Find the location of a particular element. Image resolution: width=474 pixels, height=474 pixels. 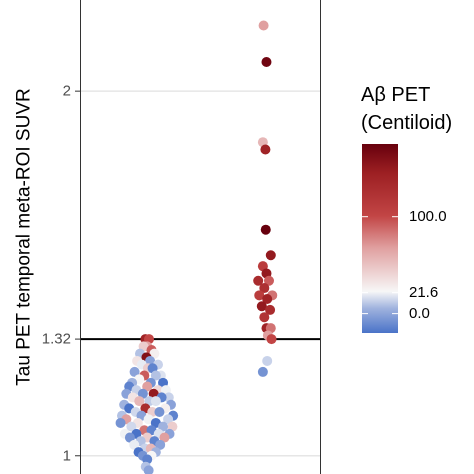

legend-title-line2: (Centiloid) is located at coordinates (406, 123).